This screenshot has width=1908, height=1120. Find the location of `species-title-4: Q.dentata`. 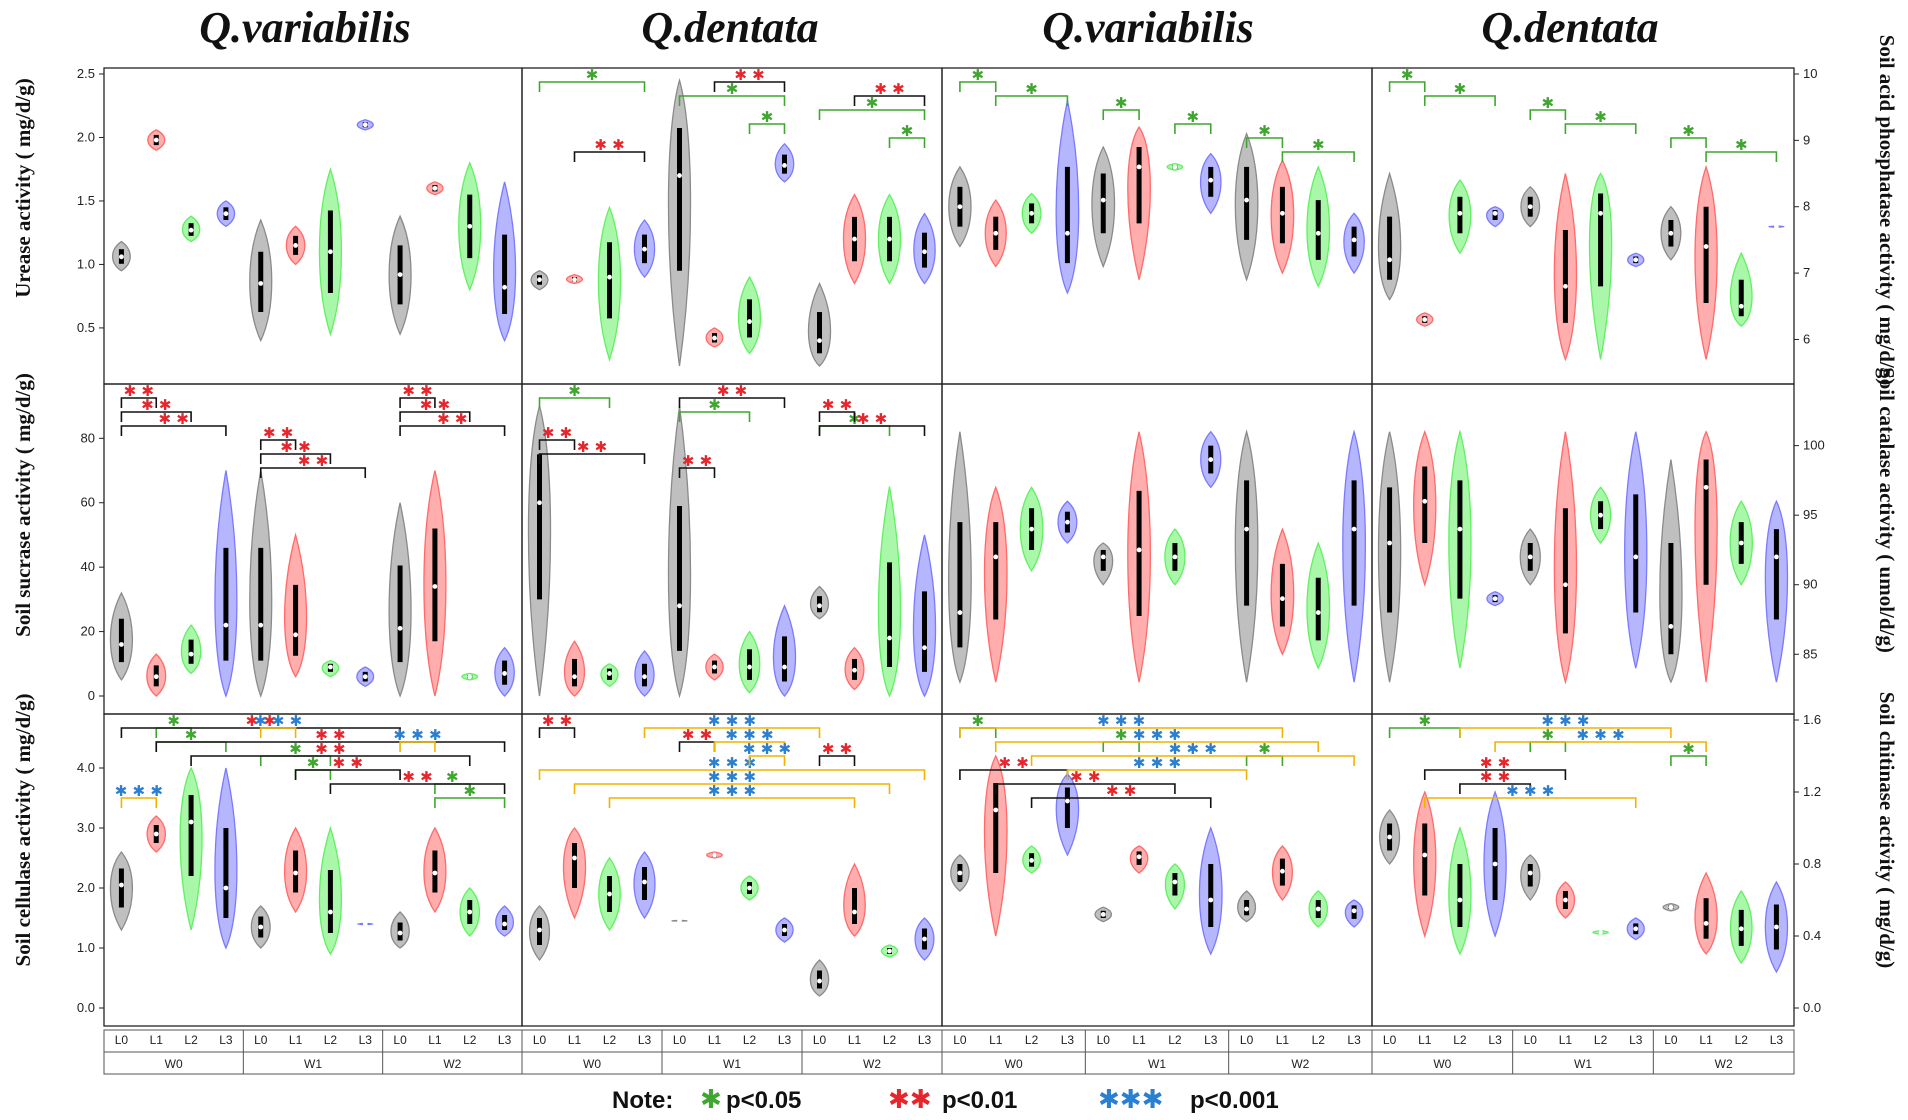

species-title-4: Q.dentata is located at coordinates (1569, 27).